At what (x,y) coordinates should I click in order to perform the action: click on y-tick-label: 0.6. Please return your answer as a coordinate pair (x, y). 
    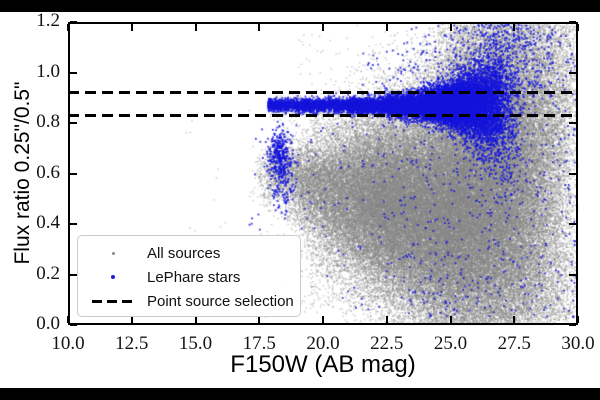
    Looking at the image, I should click on (48, 172).